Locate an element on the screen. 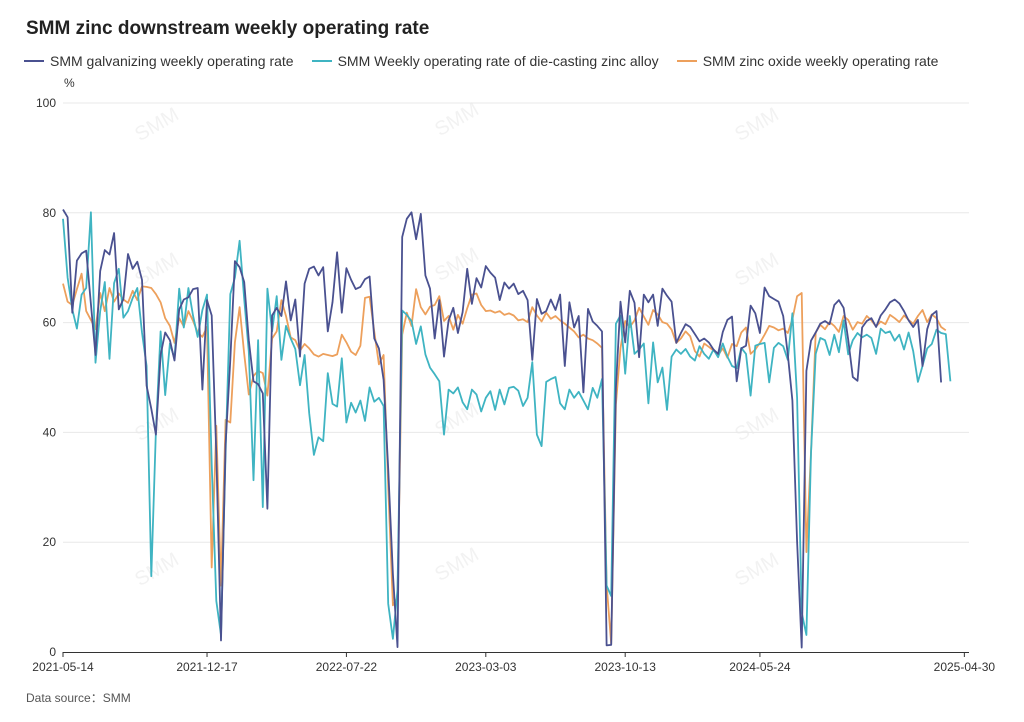 This screenshot has width=1024, height=722. x-tick-label-0: 2021-05-14 is located at coordinates (63, 667).